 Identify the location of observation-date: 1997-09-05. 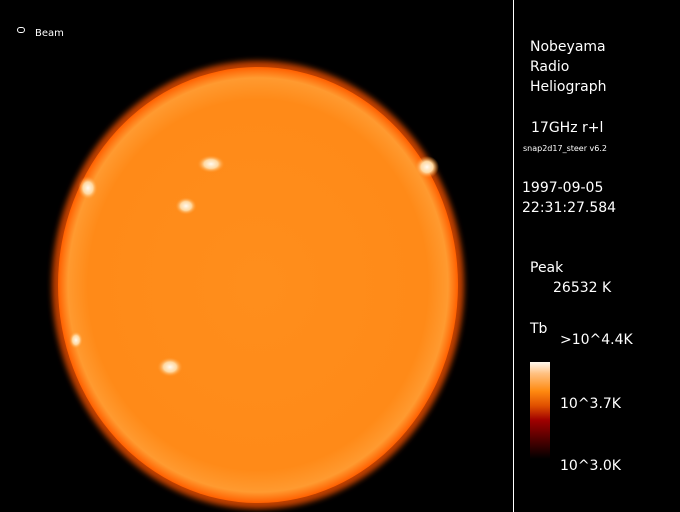
(563, 188).